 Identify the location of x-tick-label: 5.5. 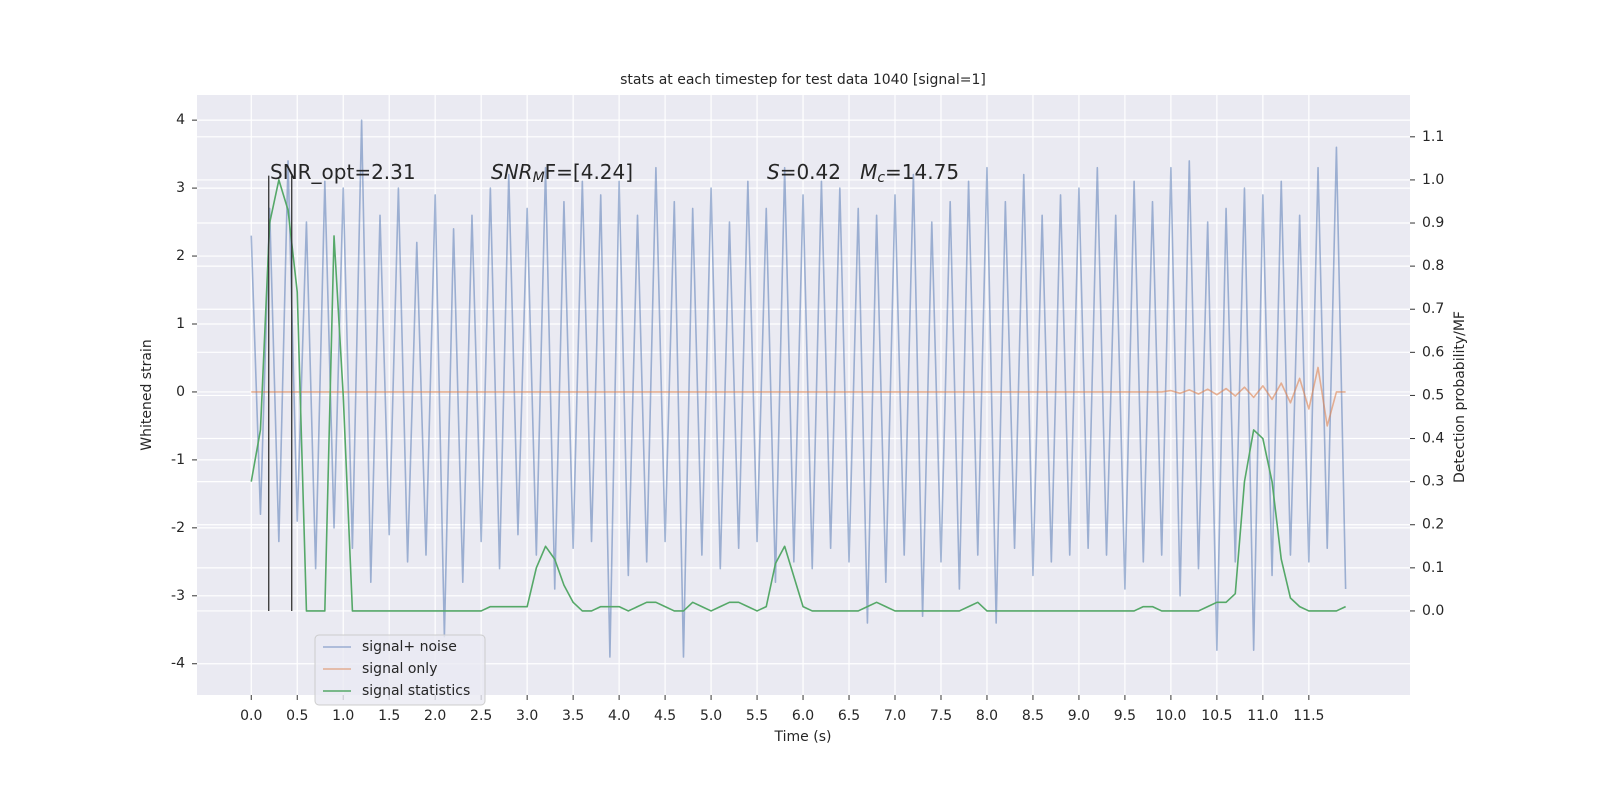
(757, 716).